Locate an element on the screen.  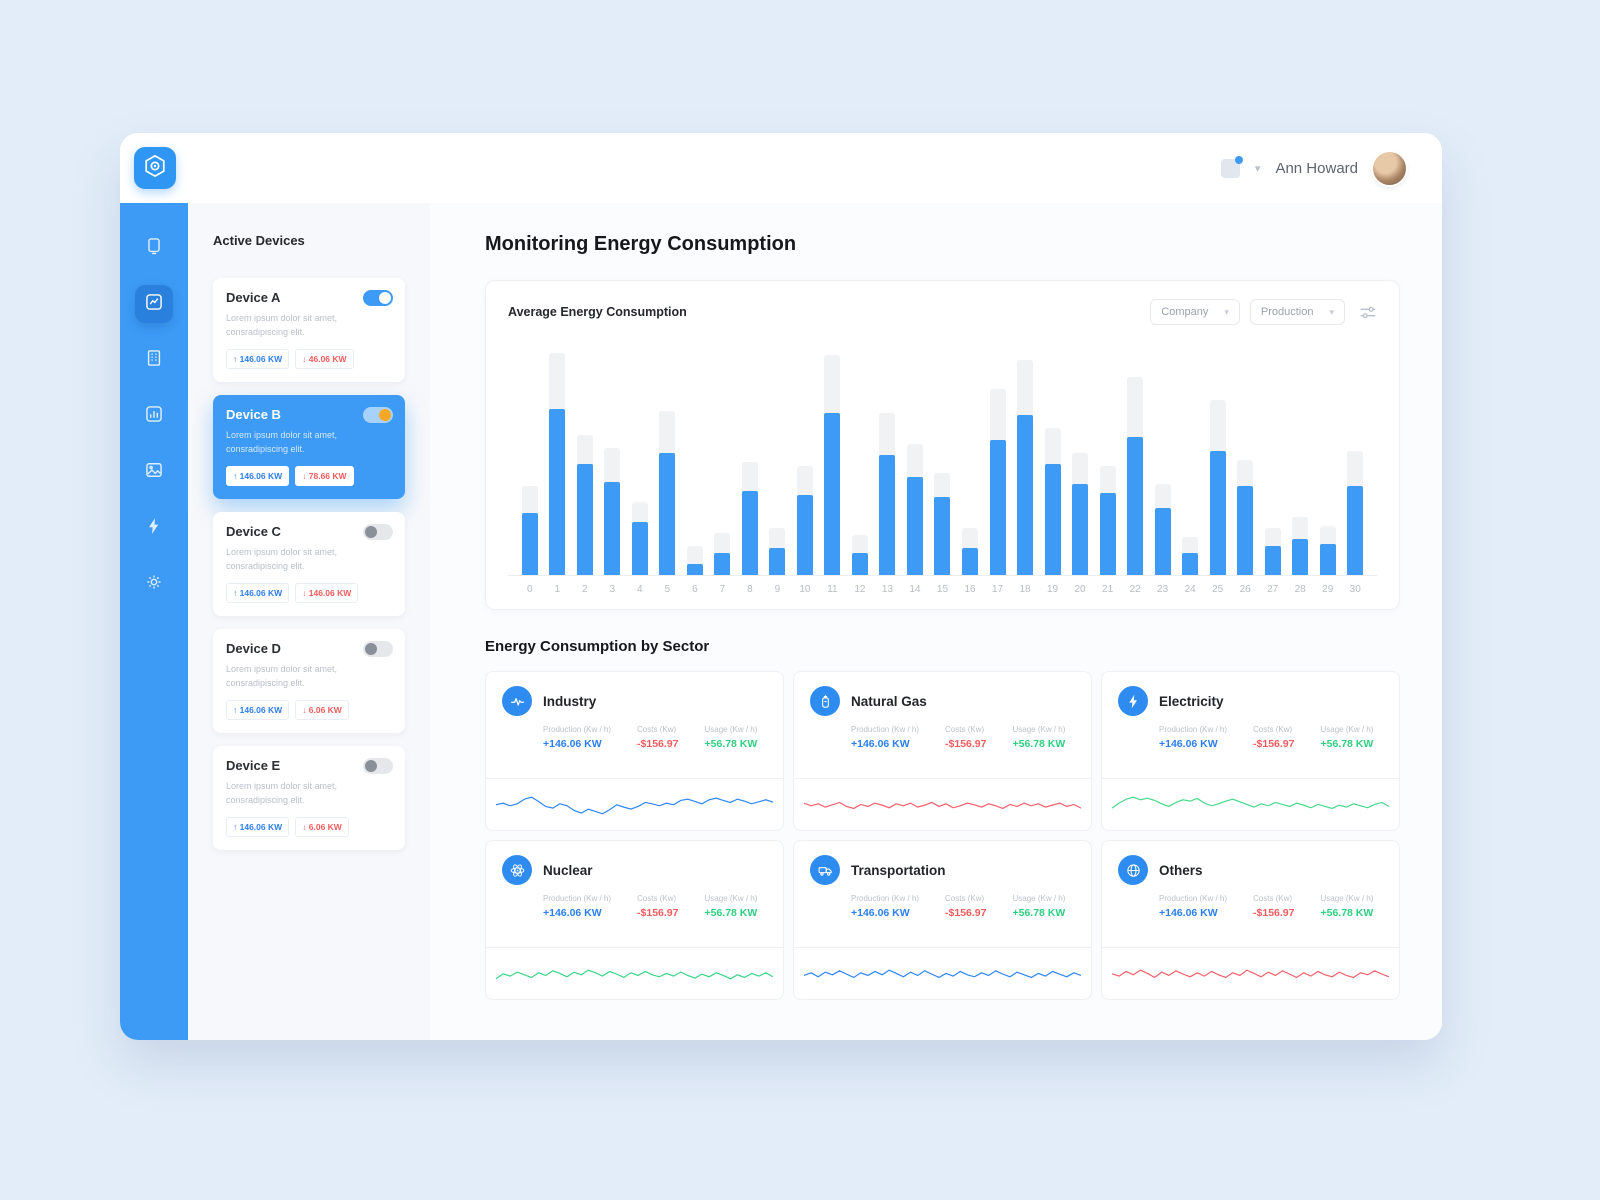
bar-group: 19 is located at coordinates (1053, 474).